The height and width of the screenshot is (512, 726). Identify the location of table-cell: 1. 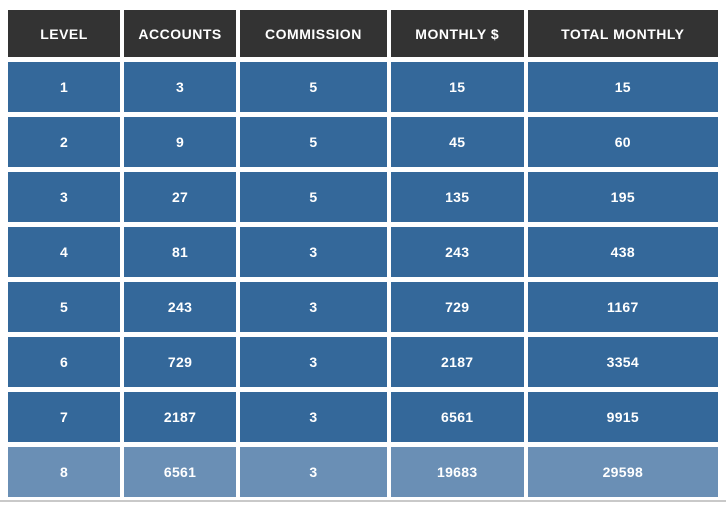
(64, 87).